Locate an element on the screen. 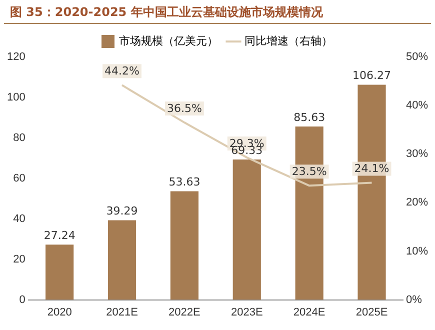 Image resolution: width=435 pixels, height=330 pixels. x-tick-label: 2025E is located at coordinates (372, 312).